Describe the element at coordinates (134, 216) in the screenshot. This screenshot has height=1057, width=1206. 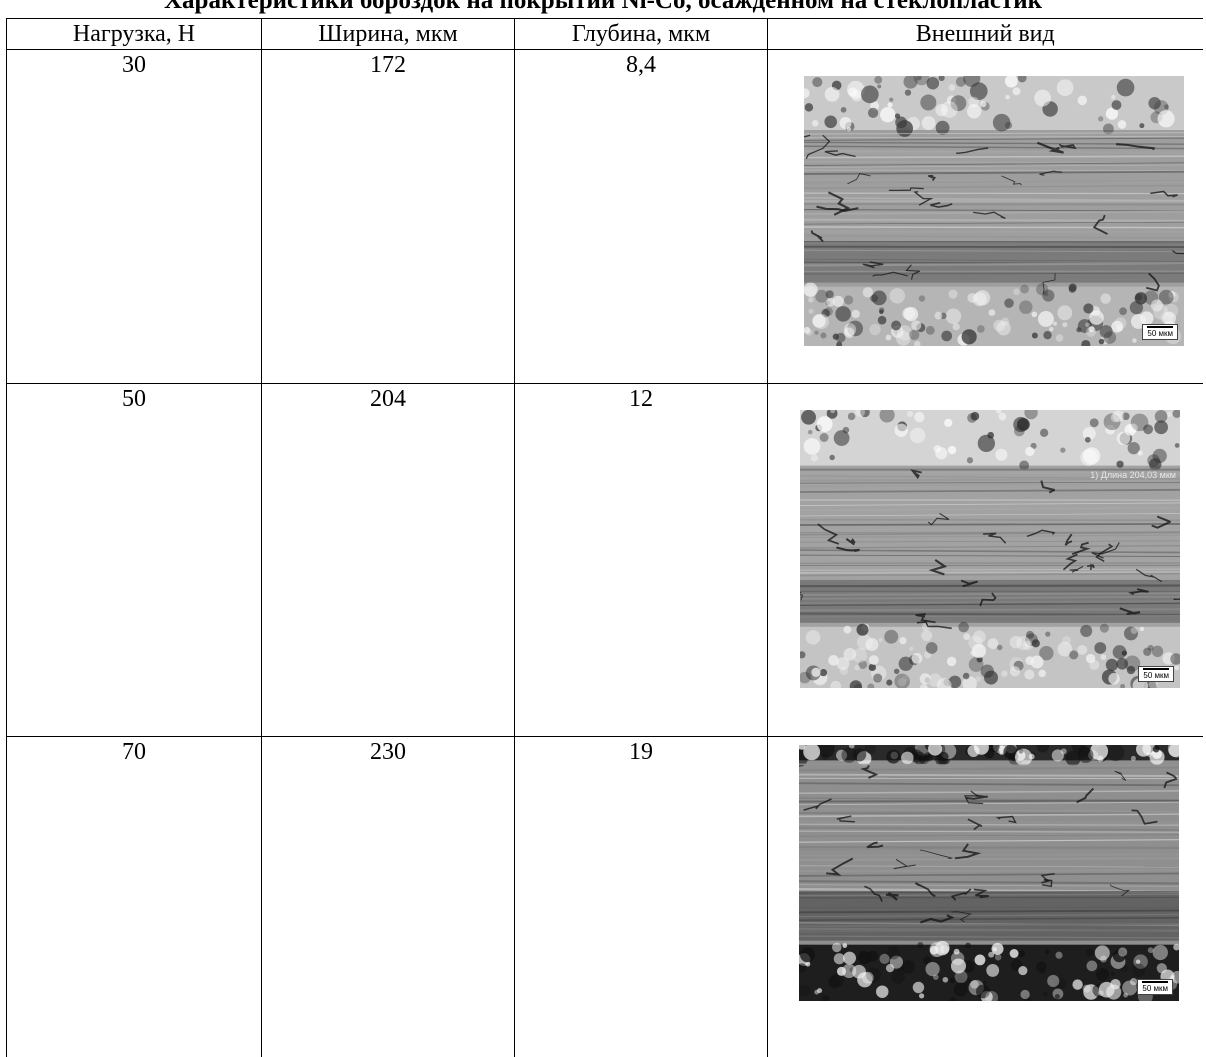
I see `cell-load: 30` at that location.